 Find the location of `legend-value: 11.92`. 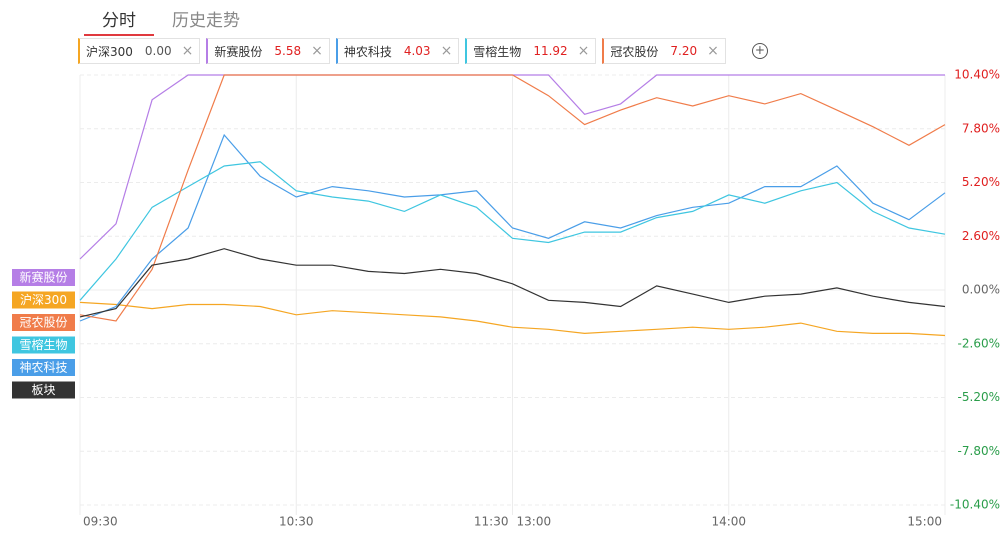

legend-value: 11.92 is located at coordinates (550, 51).